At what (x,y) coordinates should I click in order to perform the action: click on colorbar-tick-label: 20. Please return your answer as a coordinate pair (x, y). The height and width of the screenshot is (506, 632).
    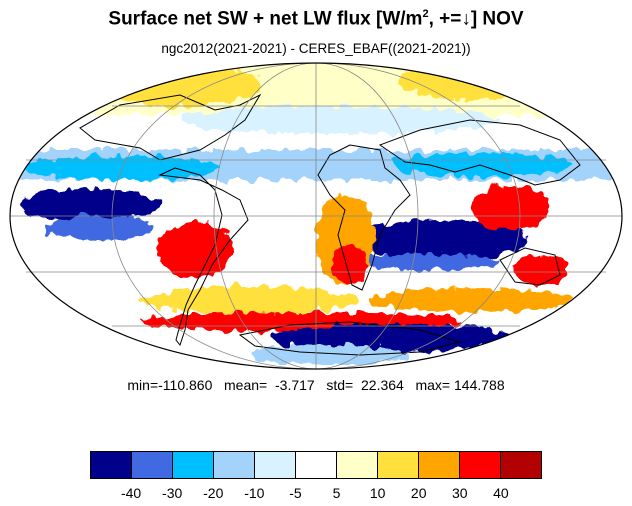
    Looking at the image, I should click on (418, 493).